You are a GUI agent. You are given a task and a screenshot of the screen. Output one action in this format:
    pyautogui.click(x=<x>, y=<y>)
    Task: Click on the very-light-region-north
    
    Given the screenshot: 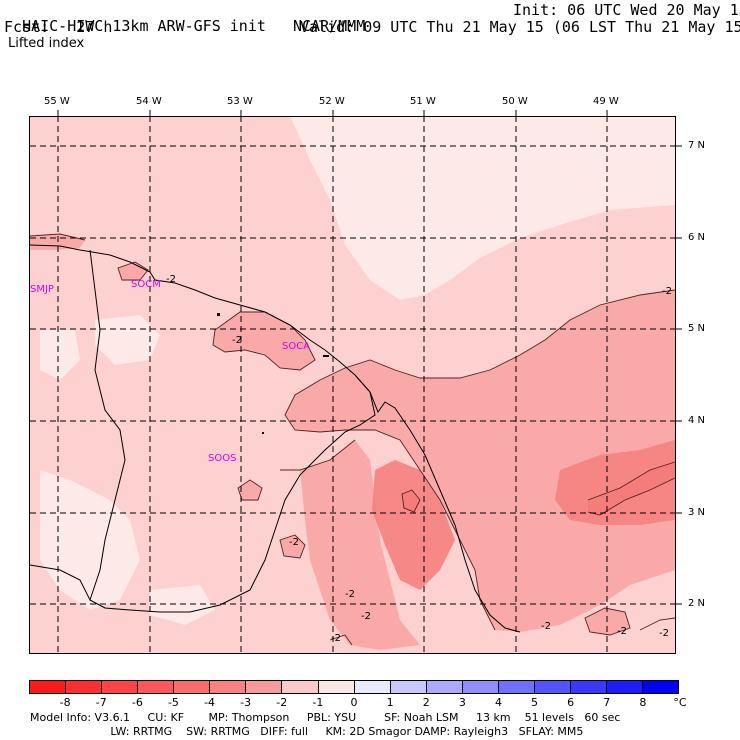 What is the action you would take?
    pyautogui.click(x=482, y=208)
    